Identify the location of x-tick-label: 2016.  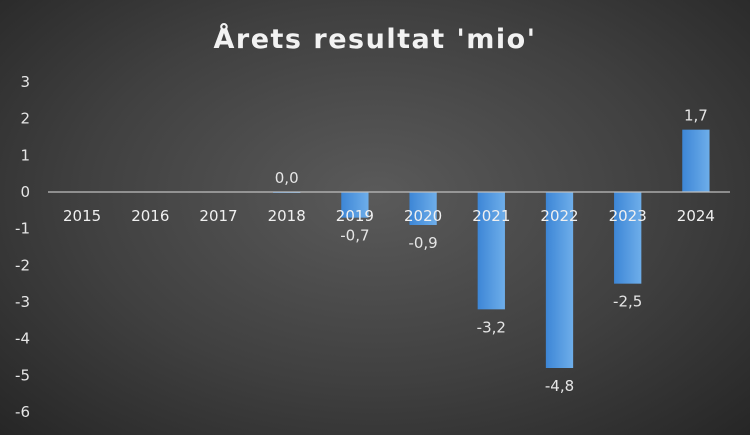
(150, 216).